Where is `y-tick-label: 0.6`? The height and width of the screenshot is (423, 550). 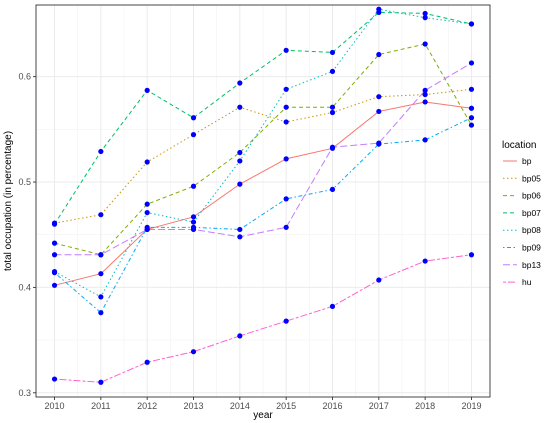
y-tick-label: 0.6 is located at coordinates (24, 77).